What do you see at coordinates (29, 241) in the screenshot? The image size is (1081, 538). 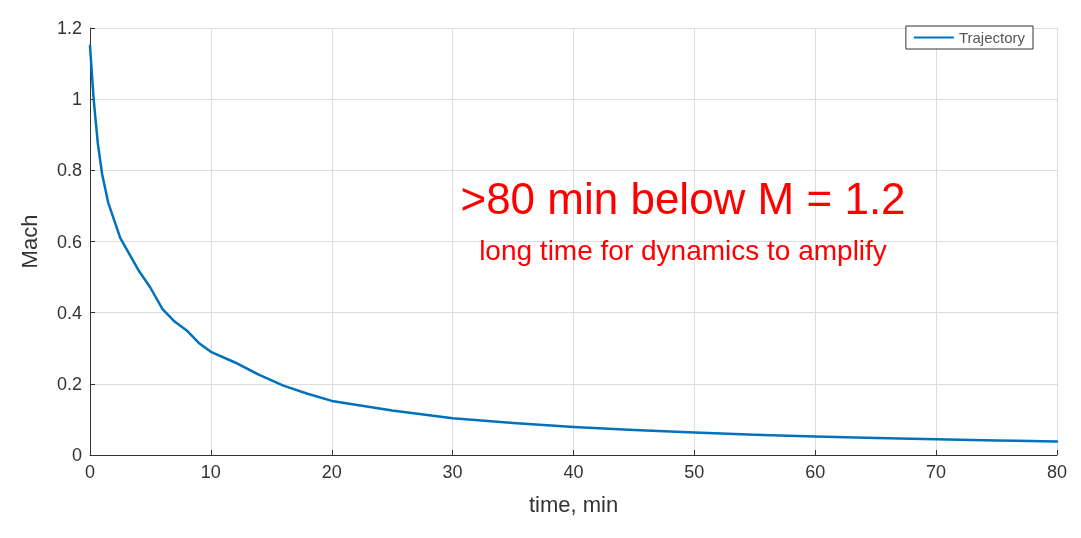 I see `y-axis-title: Mach` at bounding box center [29, 241].